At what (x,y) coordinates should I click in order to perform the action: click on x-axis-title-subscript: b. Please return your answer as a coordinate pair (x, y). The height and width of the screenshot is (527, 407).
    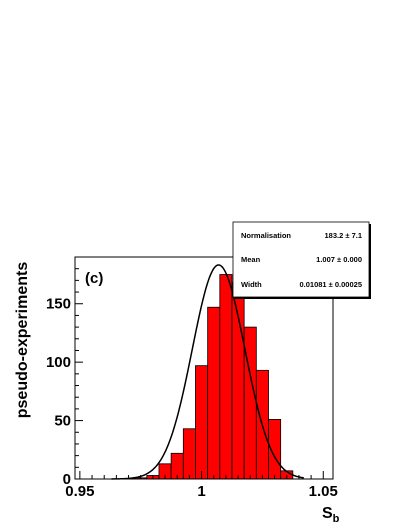
    Looking at the image, I should click on (336, 519).